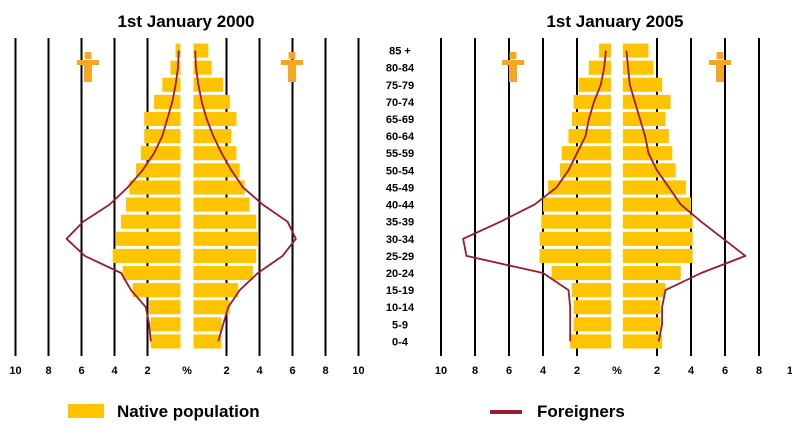  I want to click on age-group-label: 20-24, so click(400, 274).